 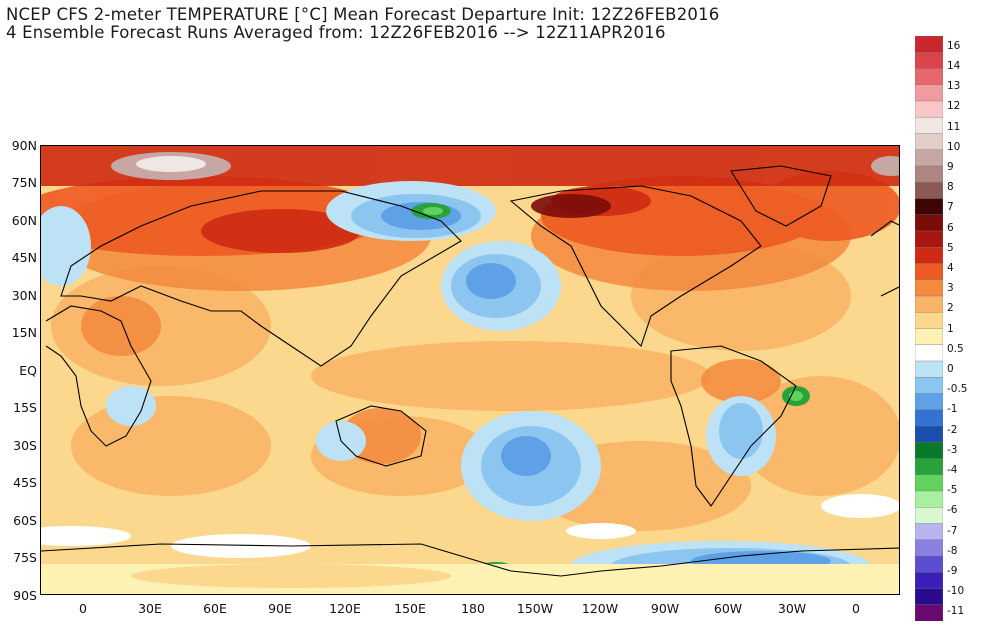 I want to click on lon-label-0: 0, so click(x=83, y=608).